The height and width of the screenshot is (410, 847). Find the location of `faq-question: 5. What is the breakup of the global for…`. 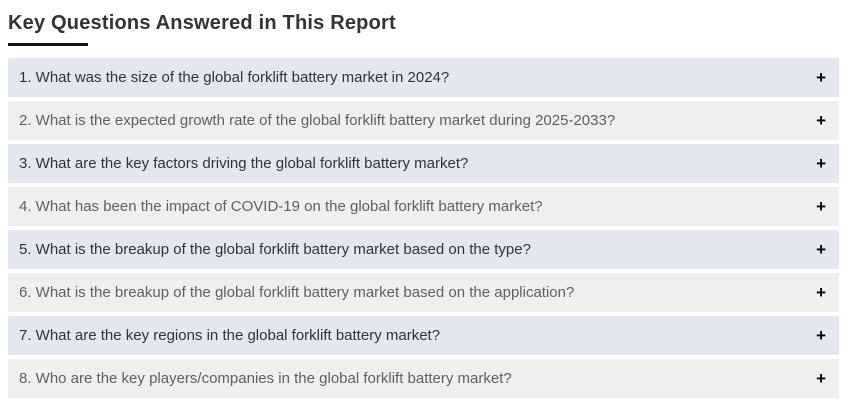

faq-question: 5. What is the breakup of the global for… is located at coordinates (275, 249).